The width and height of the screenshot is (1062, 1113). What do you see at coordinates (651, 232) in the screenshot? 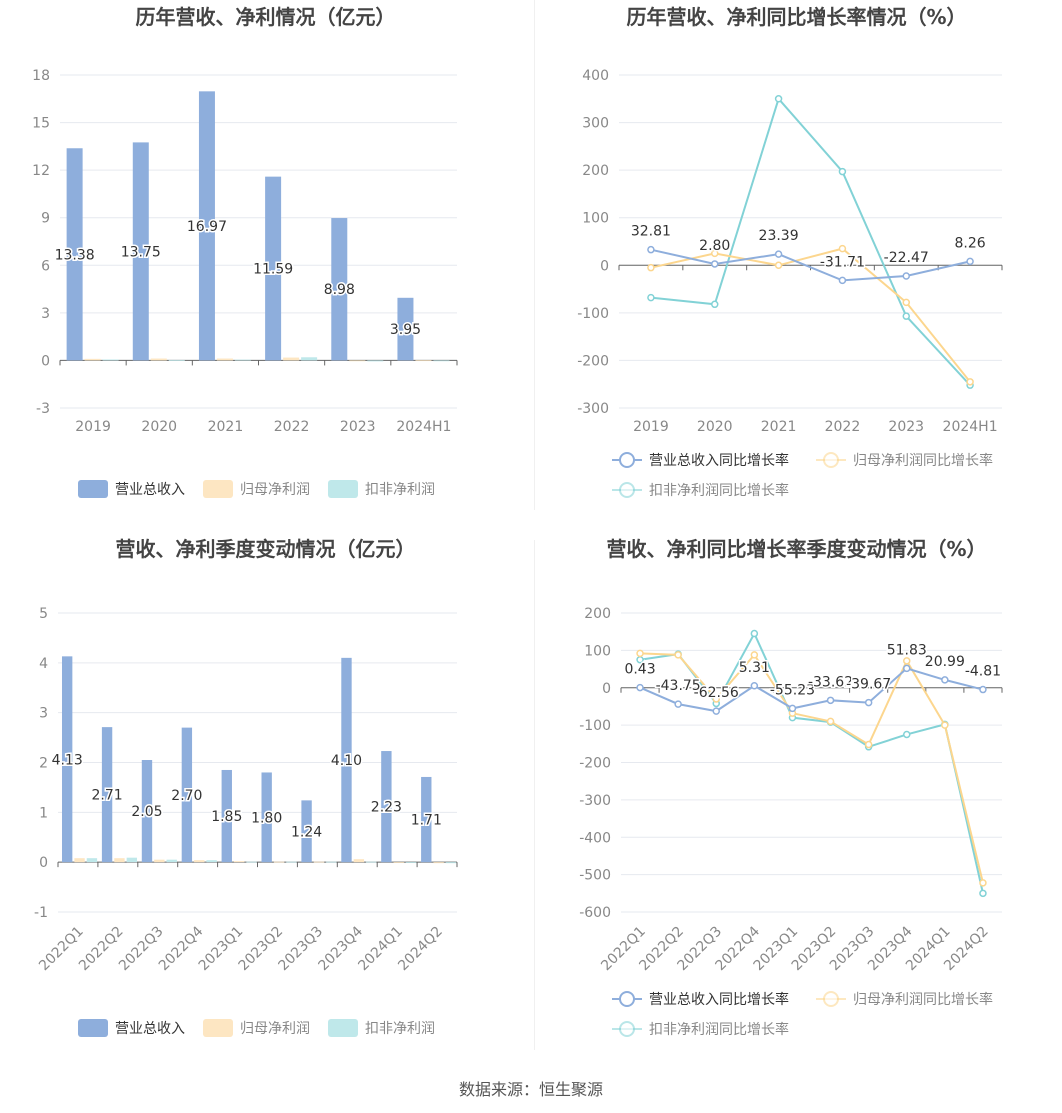
I see `data-label: 32.81` at bounding box center [651, 232].